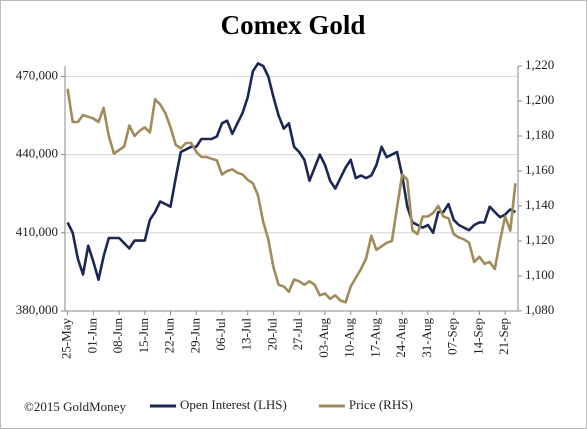 This screenshot has height=429, width=587. What do you see at coordinates (37, 153) in the screenshot?
I see `y-tick-label: 440,000` at bounding box center [37, 153].